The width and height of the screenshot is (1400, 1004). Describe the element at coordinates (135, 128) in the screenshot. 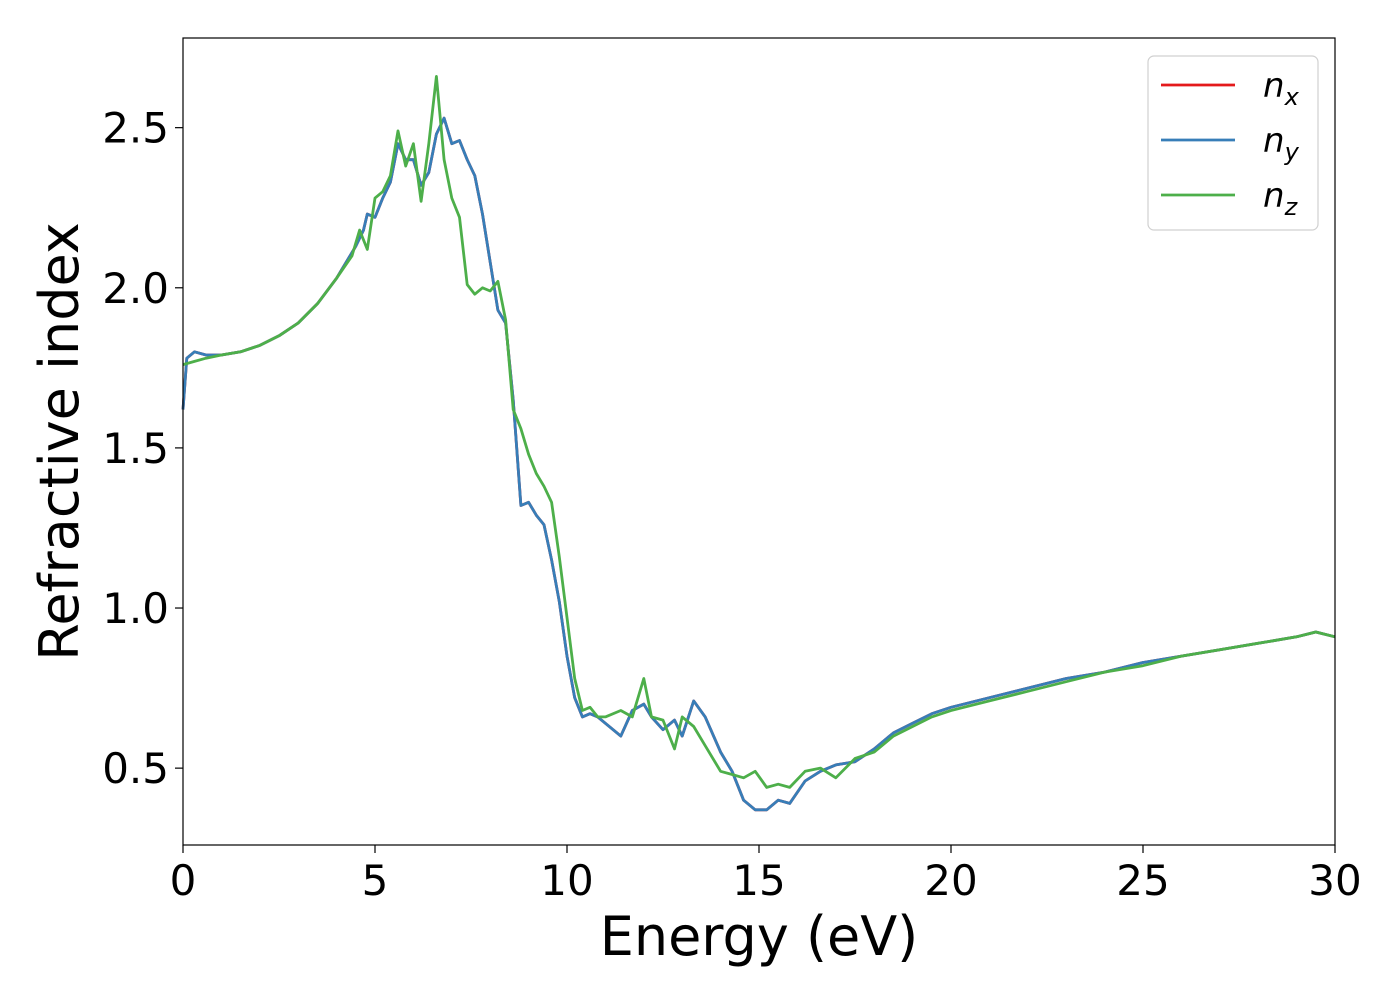

I see `y-tick-label: 2.5` at that location.